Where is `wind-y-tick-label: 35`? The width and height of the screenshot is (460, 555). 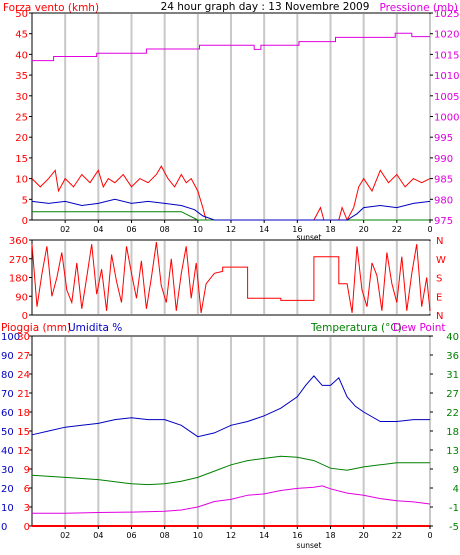
wind-y-tick-label: 35 is located at coordinates (21, 76).